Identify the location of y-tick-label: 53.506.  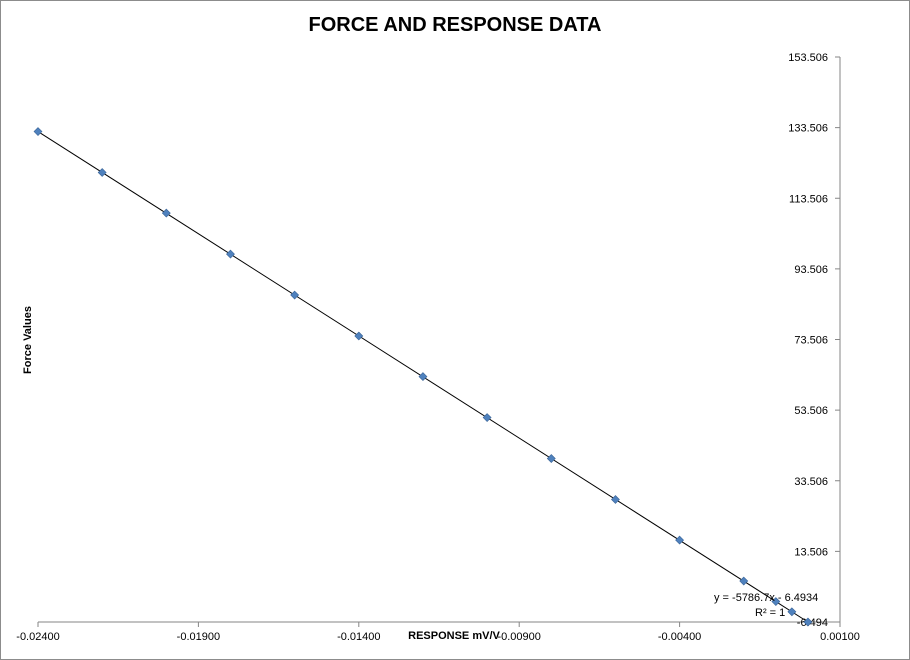
(811, 411).